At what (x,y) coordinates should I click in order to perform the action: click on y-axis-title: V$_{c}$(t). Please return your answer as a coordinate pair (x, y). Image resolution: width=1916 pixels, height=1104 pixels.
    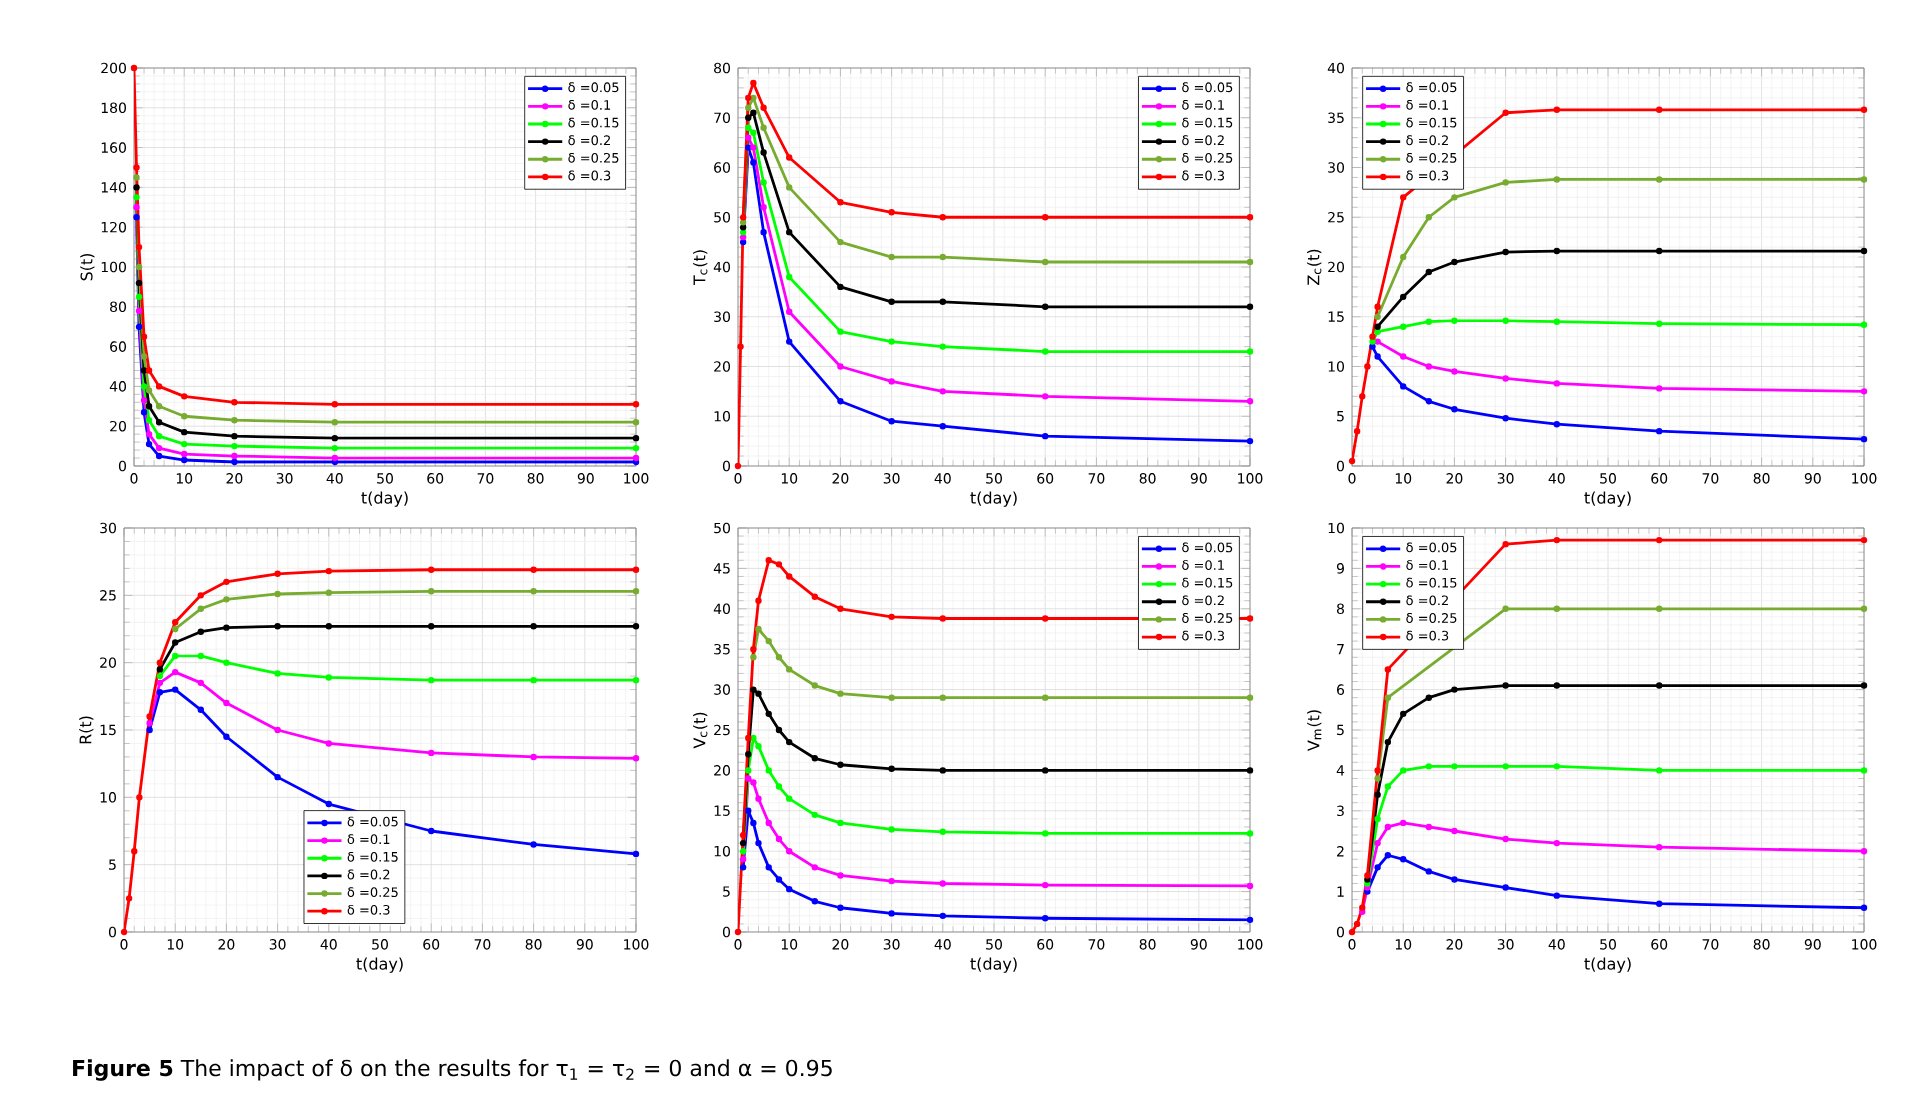
    Looking at the image, I should click on (700, 730).